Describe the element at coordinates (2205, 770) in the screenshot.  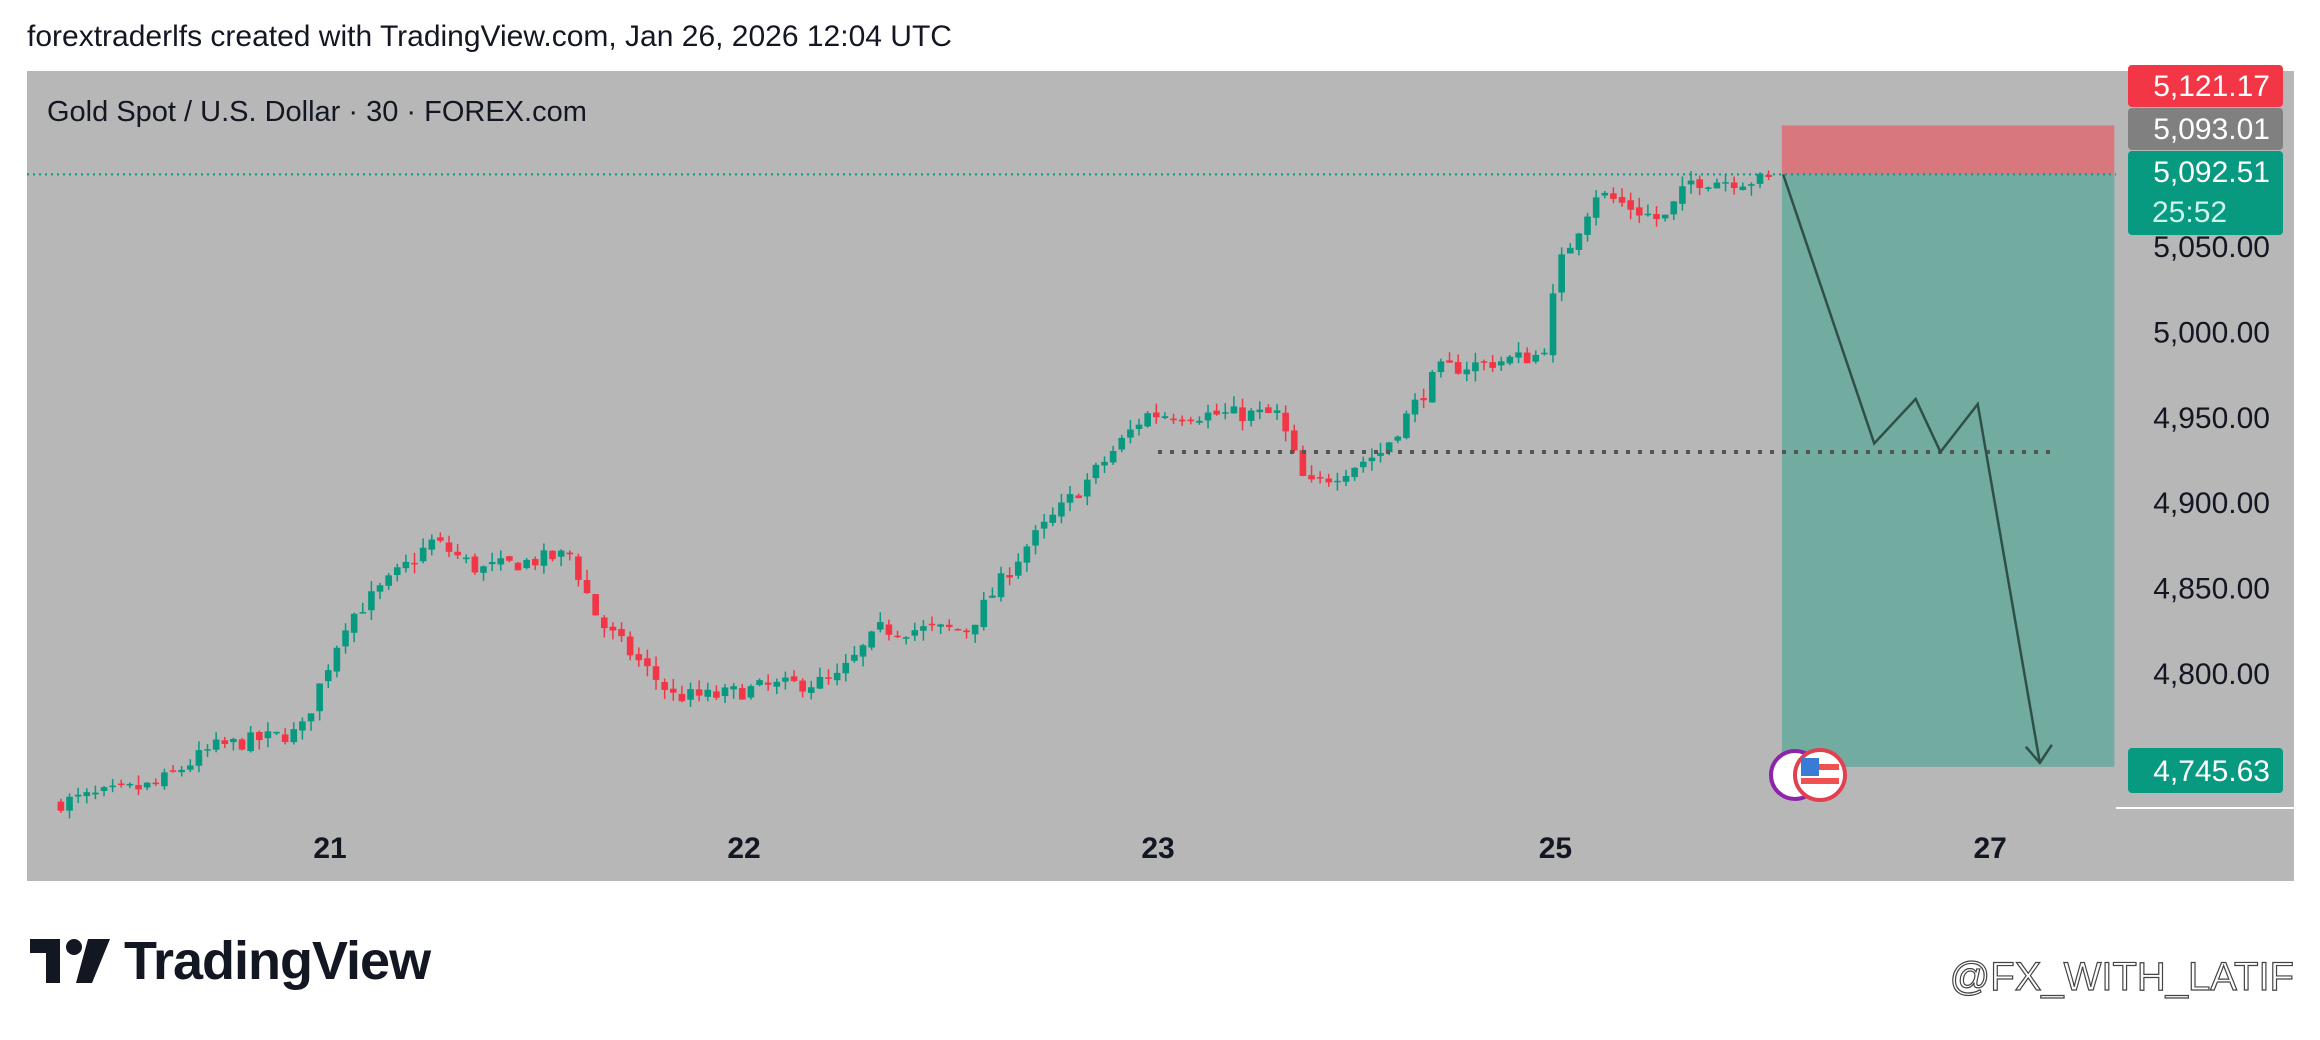
I see `target-price-label-bg` at that location.